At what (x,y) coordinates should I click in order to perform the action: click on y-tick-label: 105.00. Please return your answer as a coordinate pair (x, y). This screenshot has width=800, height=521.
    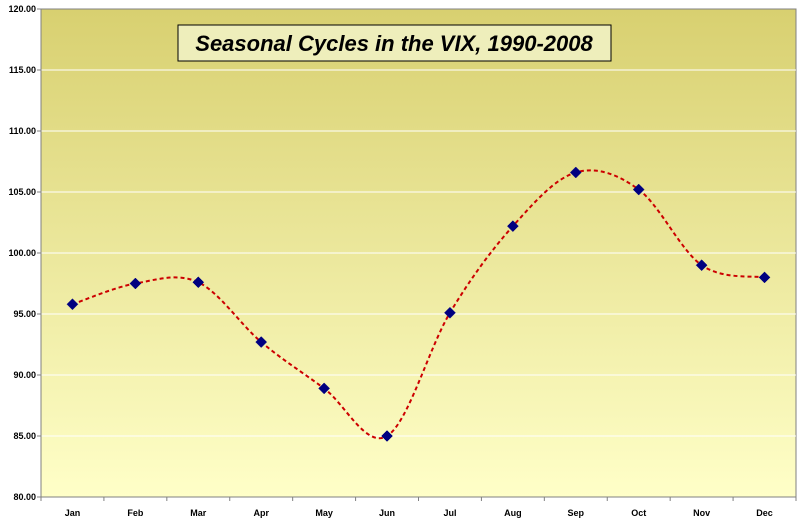
    Looking at the image, I should click on (22, 192).